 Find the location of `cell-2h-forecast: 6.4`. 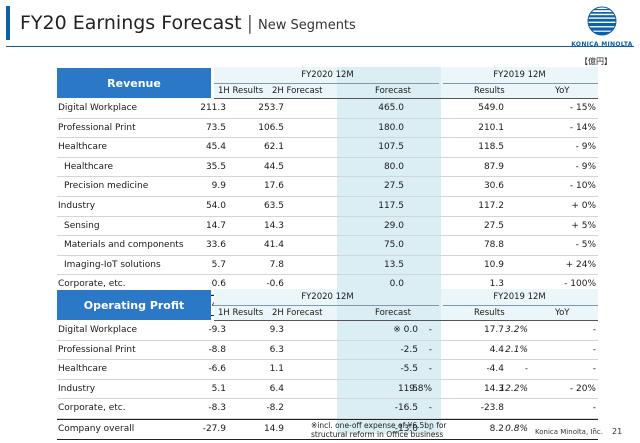

cell-2h-forecast: 6.4 is located at coordinates (276, 388).